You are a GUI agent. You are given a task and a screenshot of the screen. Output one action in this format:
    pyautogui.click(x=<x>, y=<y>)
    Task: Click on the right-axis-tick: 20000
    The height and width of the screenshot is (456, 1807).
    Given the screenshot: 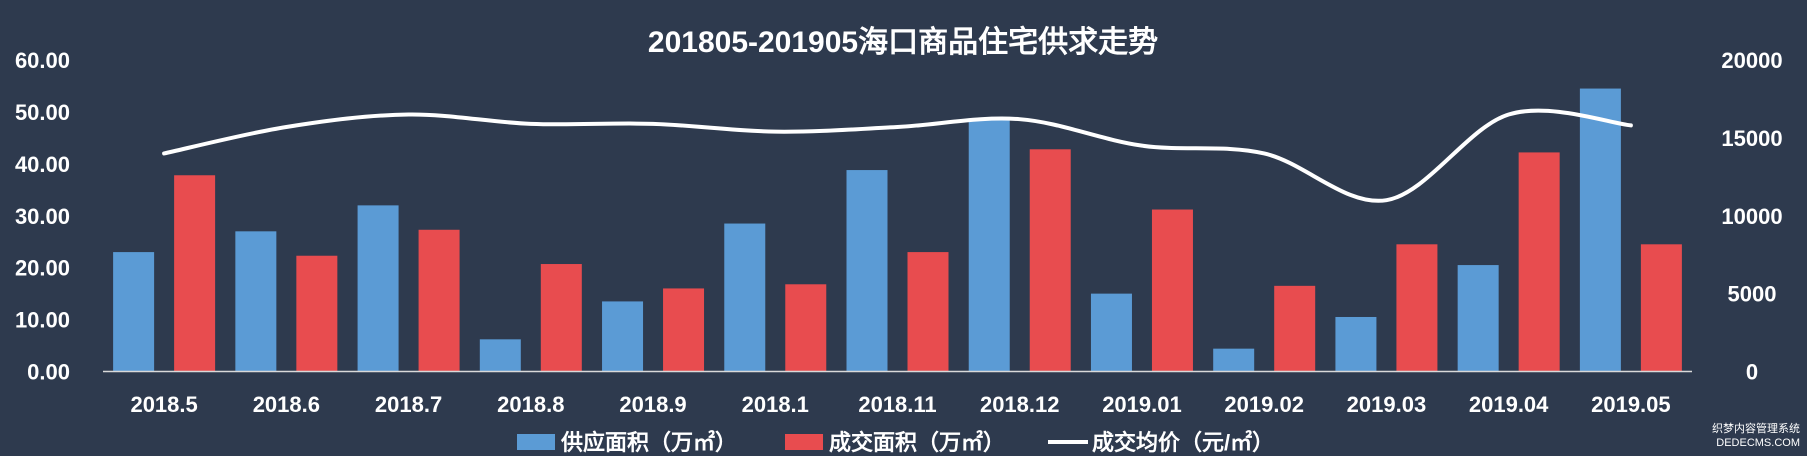 What is the action you would take?
    pyautogui.click(x=1751, y=60)
    